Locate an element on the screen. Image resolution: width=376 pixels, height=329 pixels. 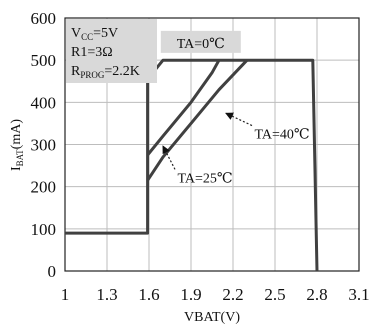
x-tick-labels: 1 1.3 1.6 1.9 2.2 2.5 2.8 3.1 is located at coordinates (215, 294).